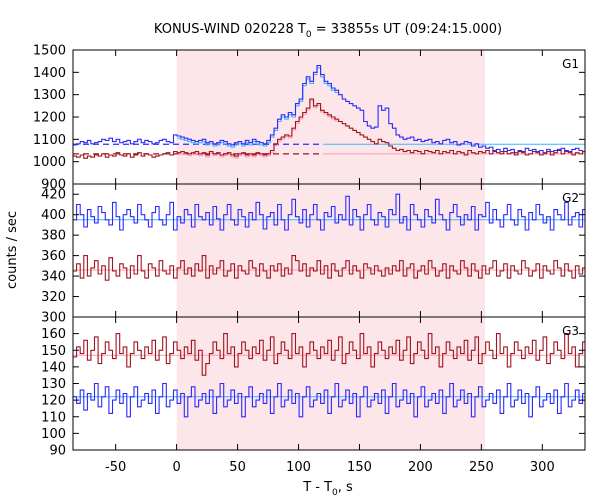 The height and width of the screenshot is (500, 600). I want to click on y-tick-label: 900, so click(53, 185).